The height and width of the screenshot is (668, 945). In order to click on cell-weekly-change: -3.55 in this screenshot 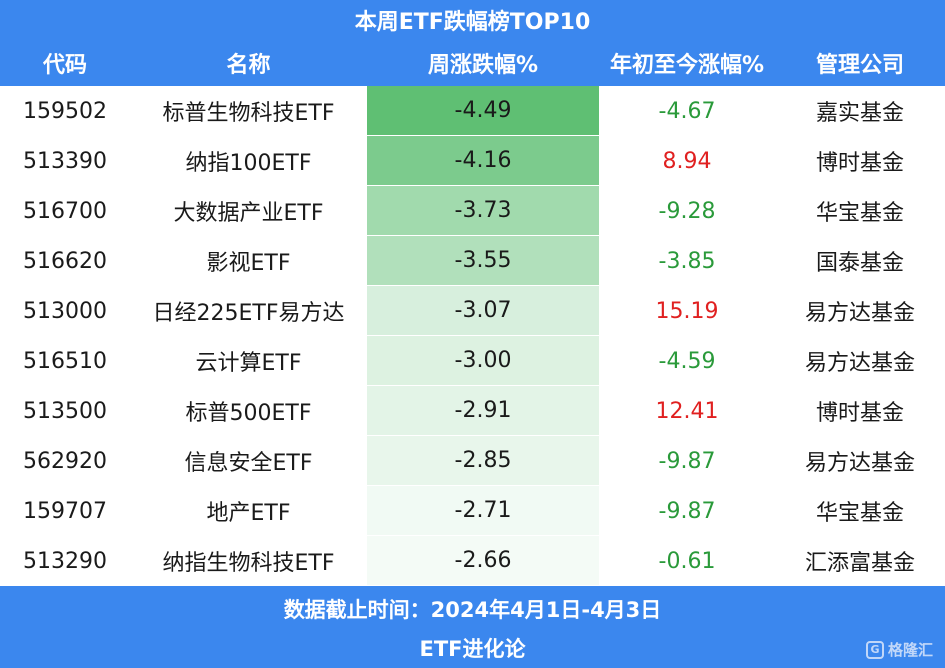, I will do `click(483, 261)`.